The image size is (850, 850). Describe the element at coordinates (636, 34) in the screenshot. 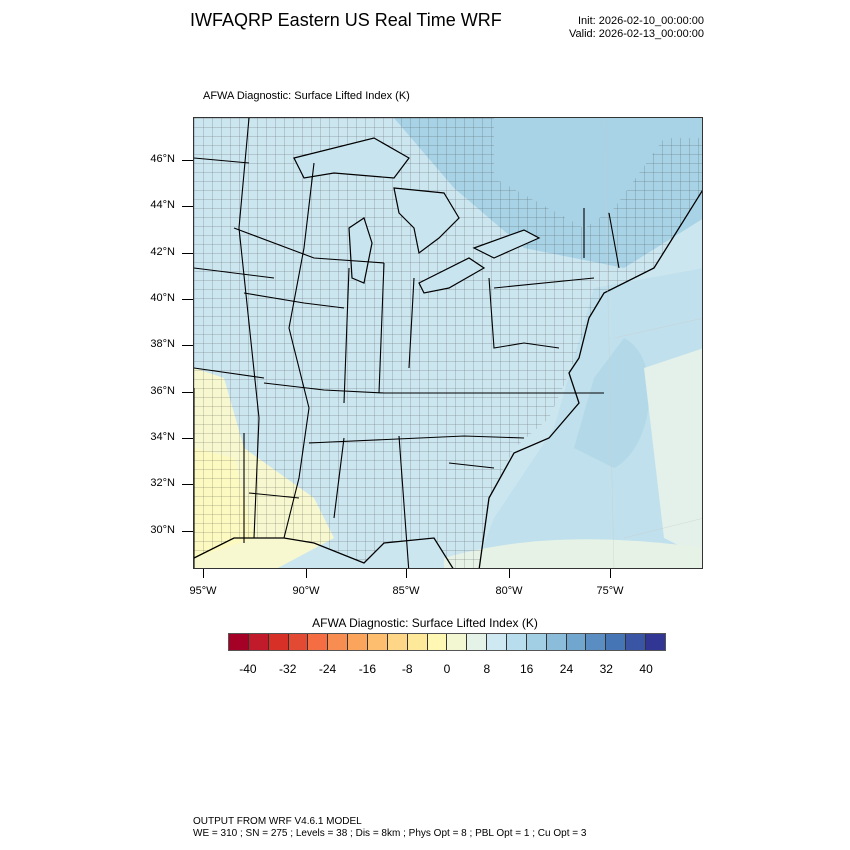

I see `valid-time: Valid: 2026-02-13_00:00:00` at that location.